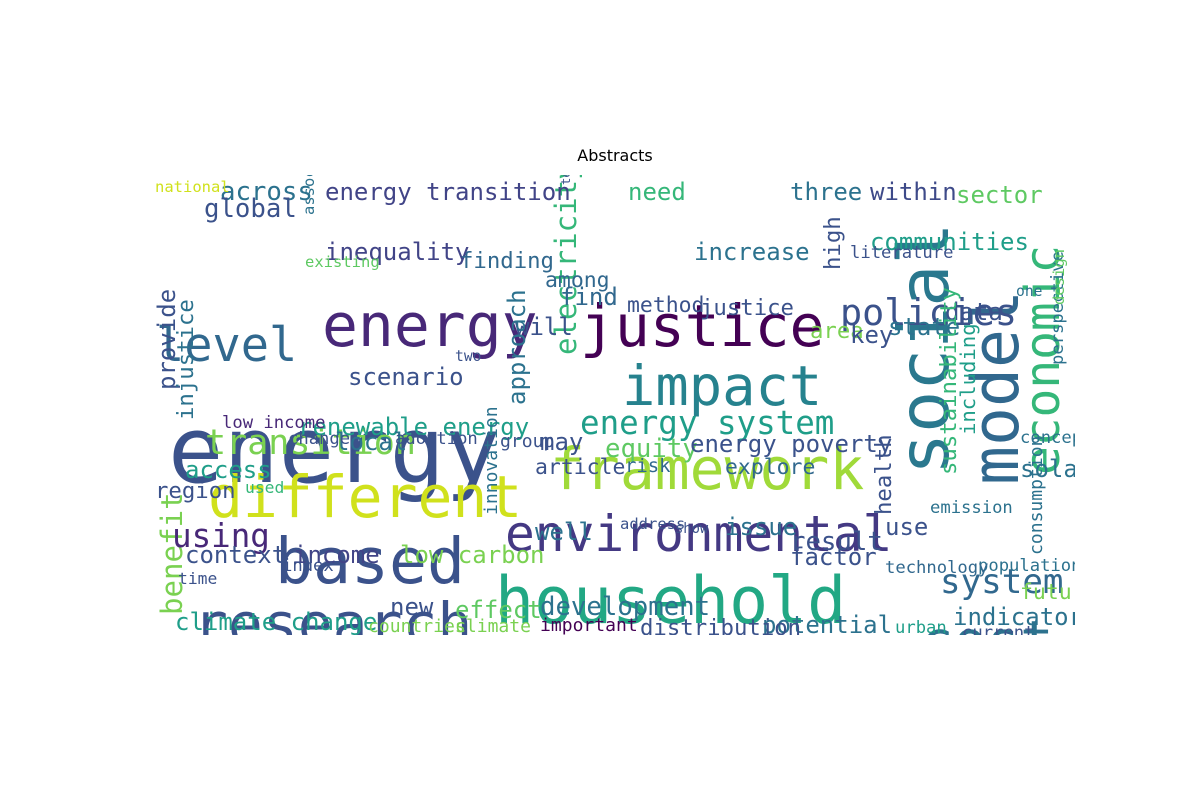 This screenshot has height=800, width=1200. I want to click on word-well-71: well, so click(564, 532).